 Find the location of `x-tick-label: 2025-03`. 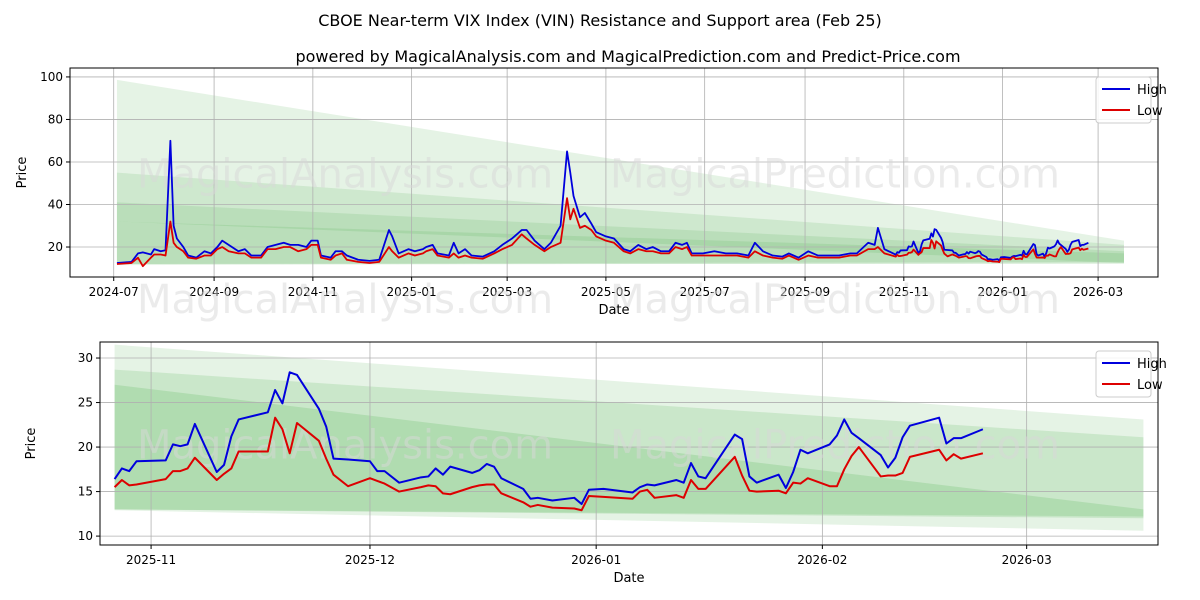

x-tick-label: 2025-03 is located at coordinates (507, 292).